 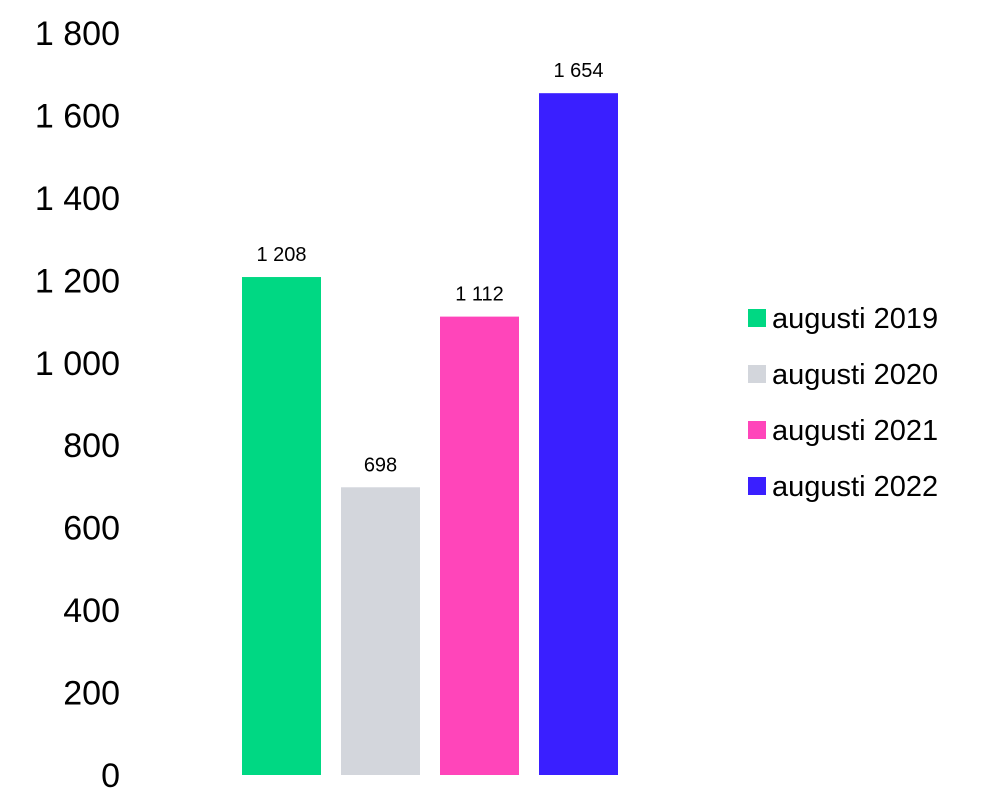 I want to click on legend-item: augusti 2022, so click(x=843, y=487).